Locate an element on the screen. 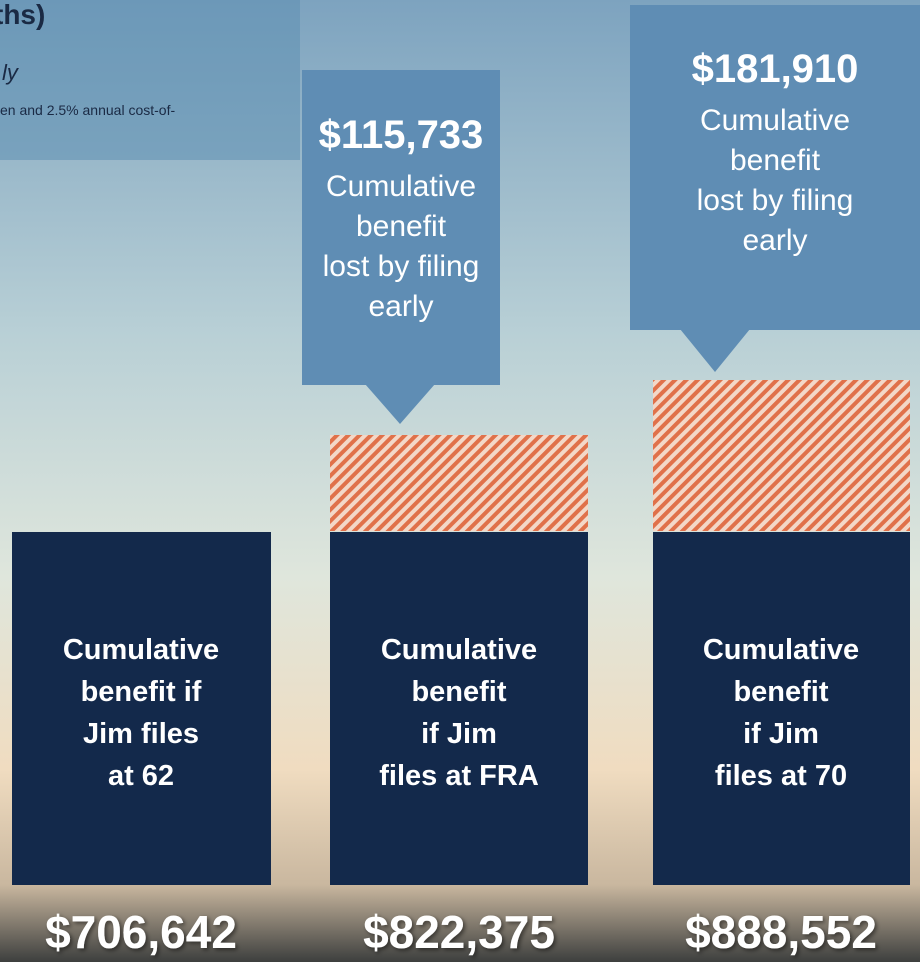  bar-label: files at 70 is located at coordinates (781, 776).